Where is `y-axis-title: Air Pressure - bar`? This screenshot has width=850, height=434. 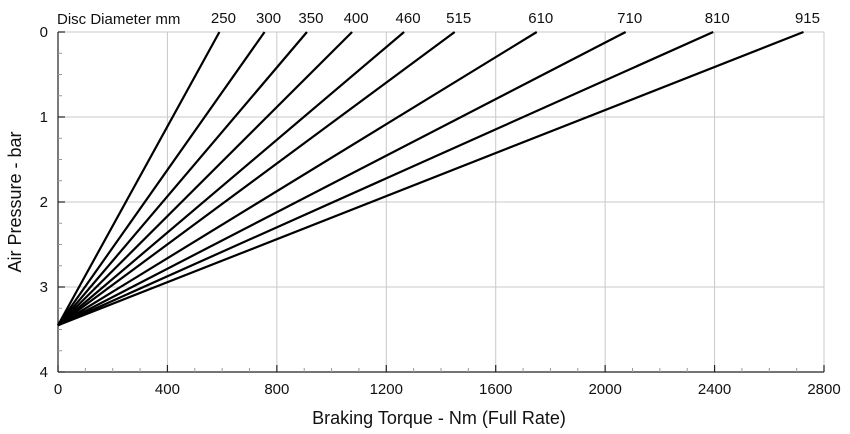
y-axis-title: Air Pressure - bar is located at coordinates (15, 201).